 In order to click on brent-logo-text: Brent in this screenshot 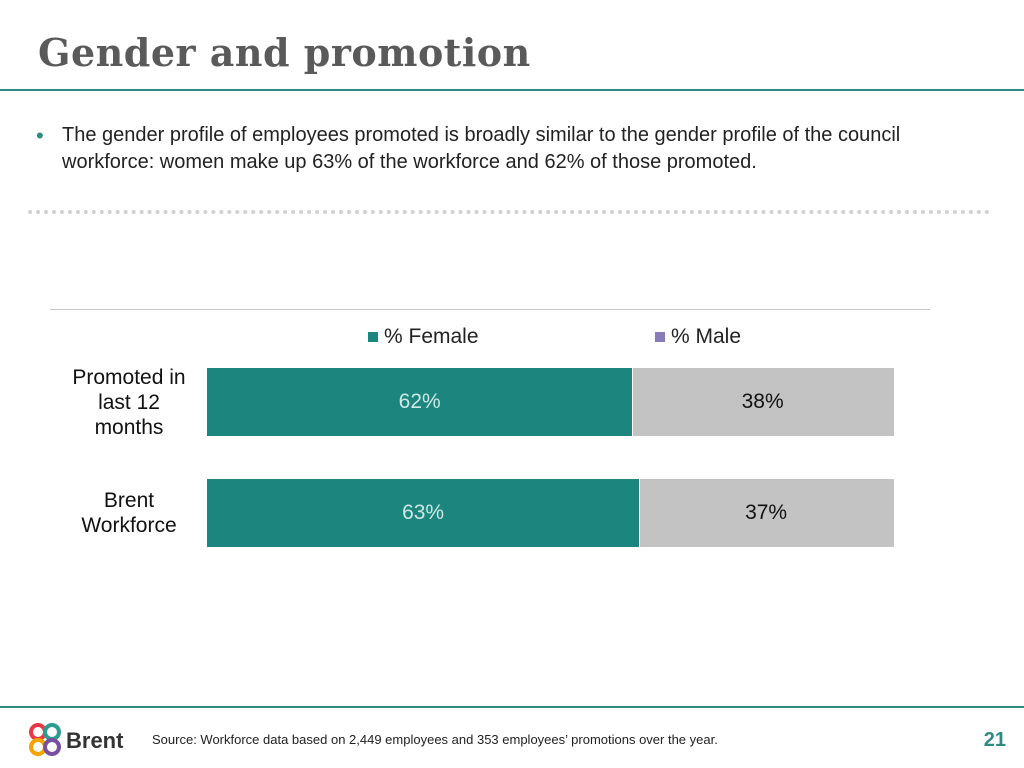, I will do `click(95, 740)`.